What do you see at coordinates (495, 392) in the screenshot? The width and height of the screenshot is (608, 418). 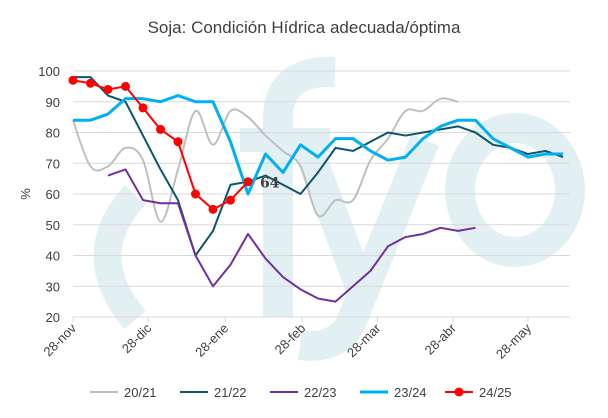 I see `legend-label: 24/25` at bounding box center [495, 392].